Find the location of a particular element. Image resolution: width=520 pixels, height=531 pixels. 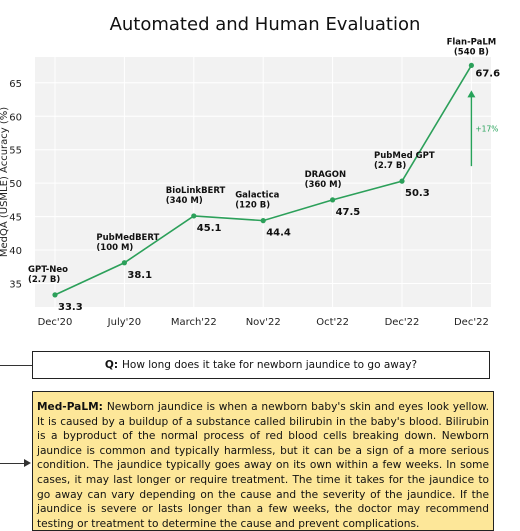

value-label: 38.1 is located at coordinates (139, 275).